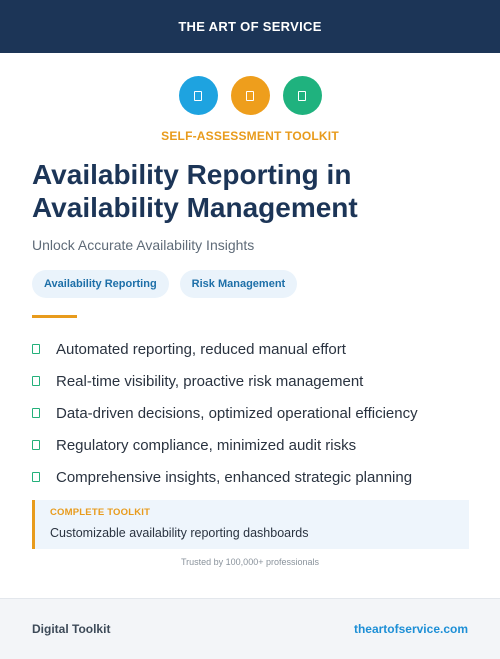 The image size is (500, 659). Describe the element at coordinates (410, 629) in the screenshot. I see `website-link: theartofservice.com` at that location.